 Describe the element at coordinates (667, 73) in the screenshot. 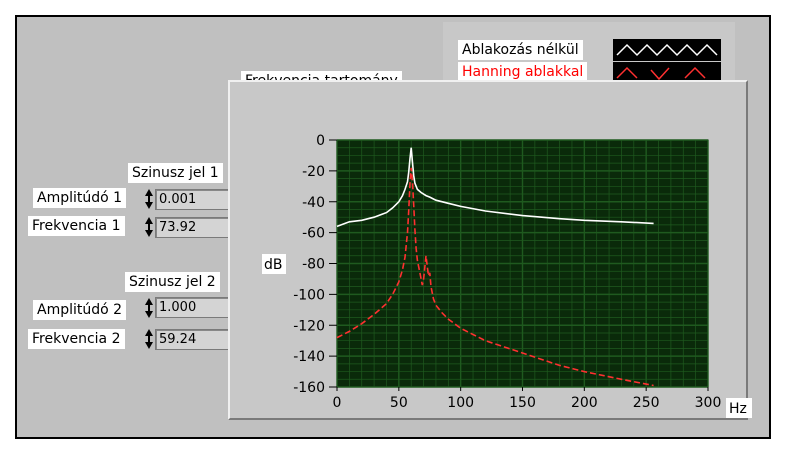

I see `legend-swatch-hanning` at that location.